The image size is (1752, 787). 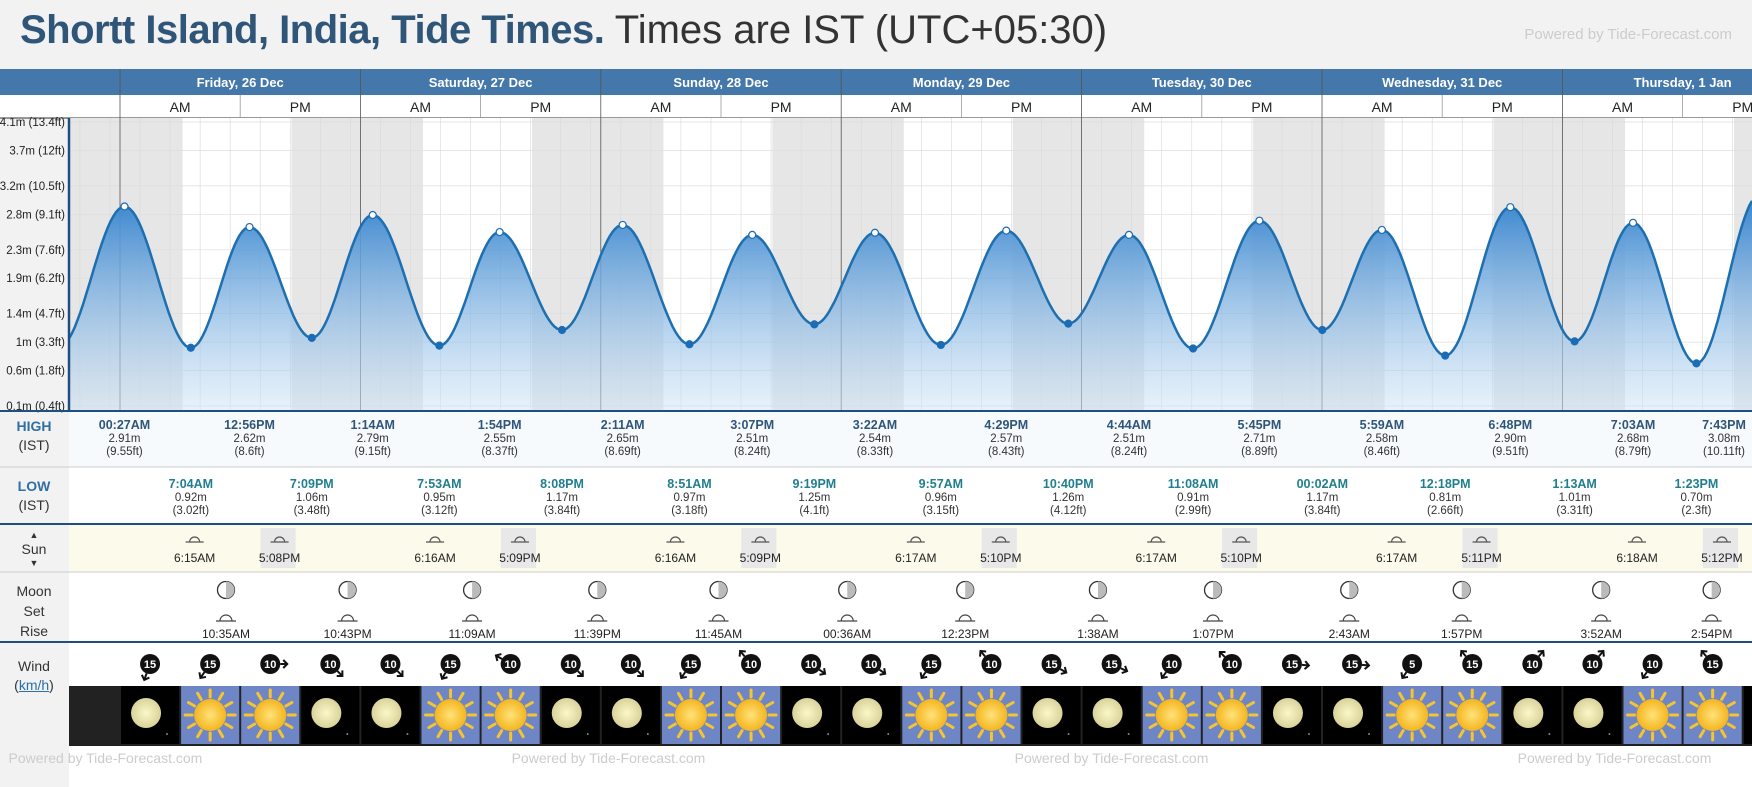 I want to click on moon-set-label: Set, so click(x=34, y=611).